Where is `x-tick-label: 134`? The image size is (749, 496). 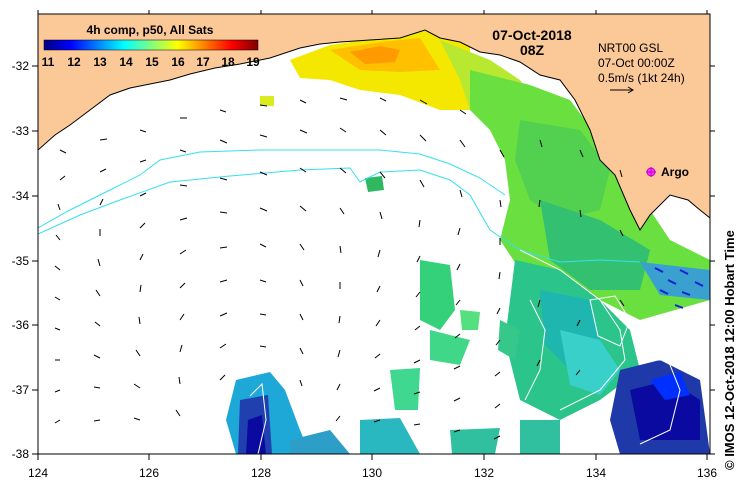
x-tick-label: 134 is located at coordinates (596, 473).